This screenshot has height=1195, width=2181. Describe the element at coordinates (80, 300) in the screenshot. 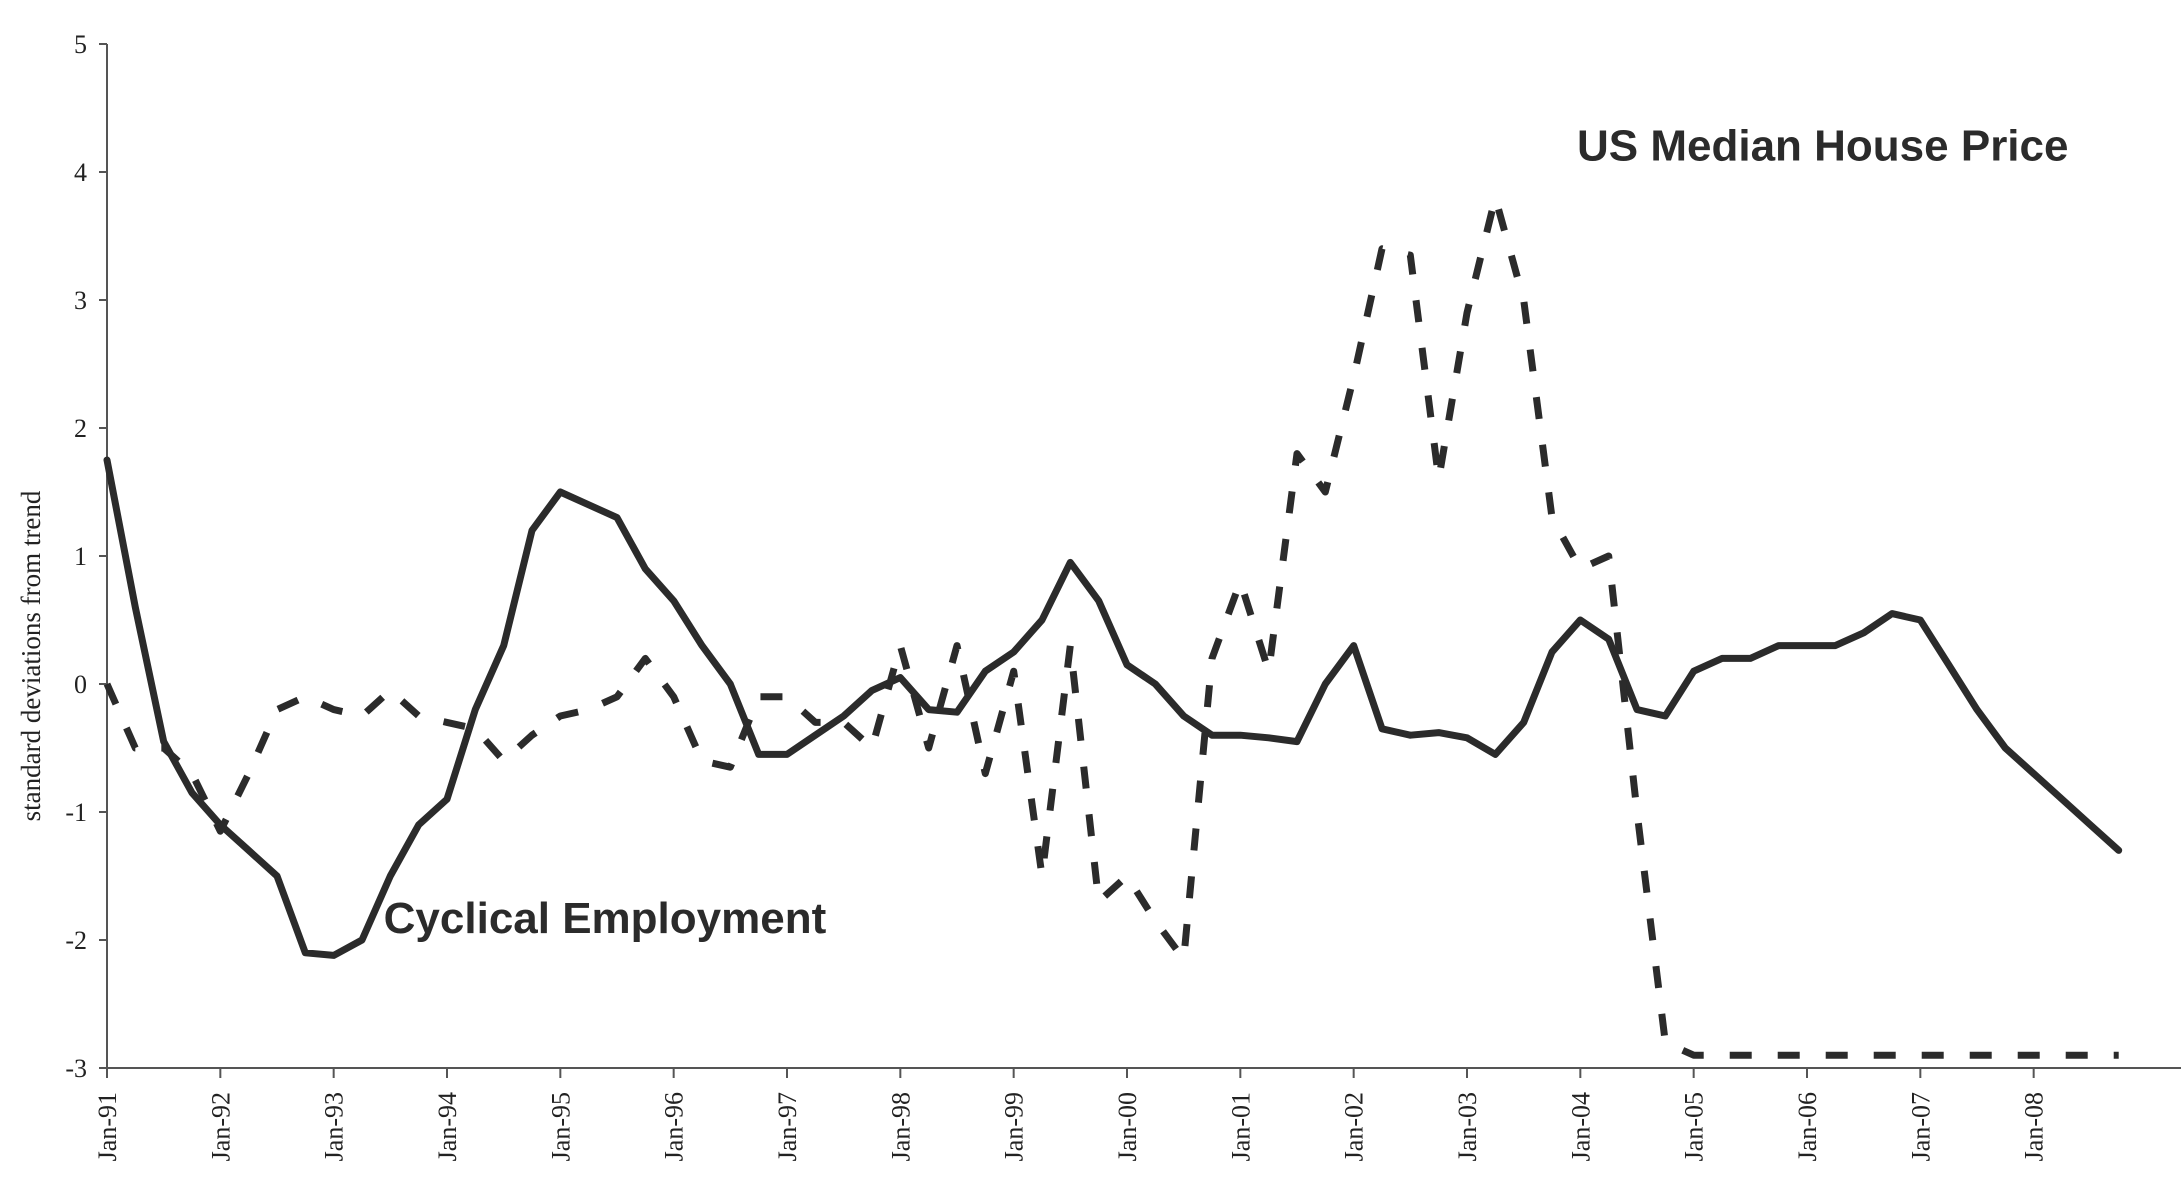

I see `y-tick-label: 3` at that location.